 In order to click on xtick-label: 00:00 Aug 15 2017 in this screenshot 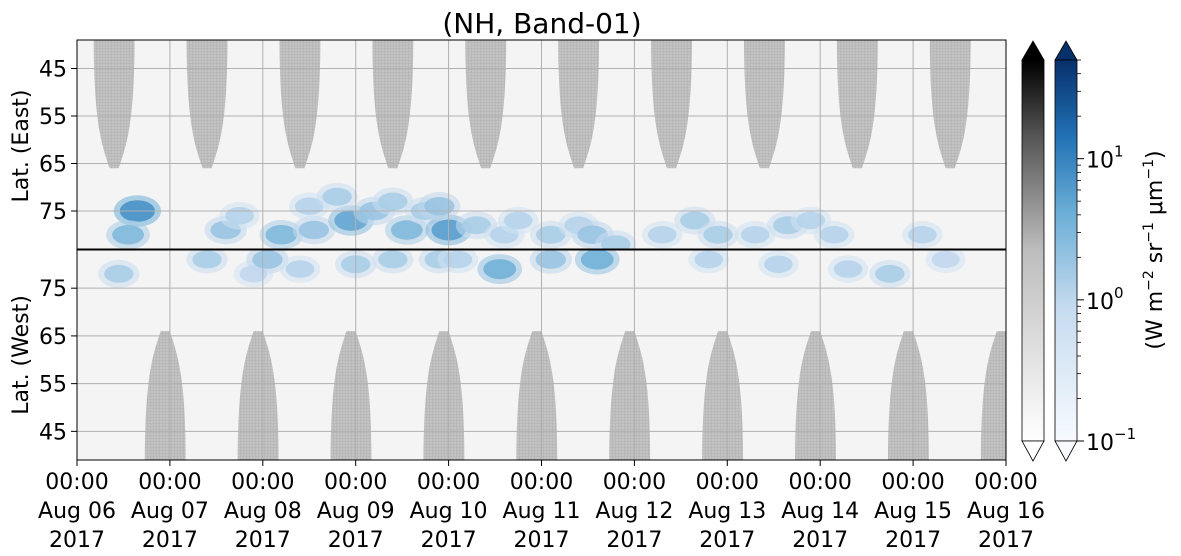, I will do `click(913, 511)`.